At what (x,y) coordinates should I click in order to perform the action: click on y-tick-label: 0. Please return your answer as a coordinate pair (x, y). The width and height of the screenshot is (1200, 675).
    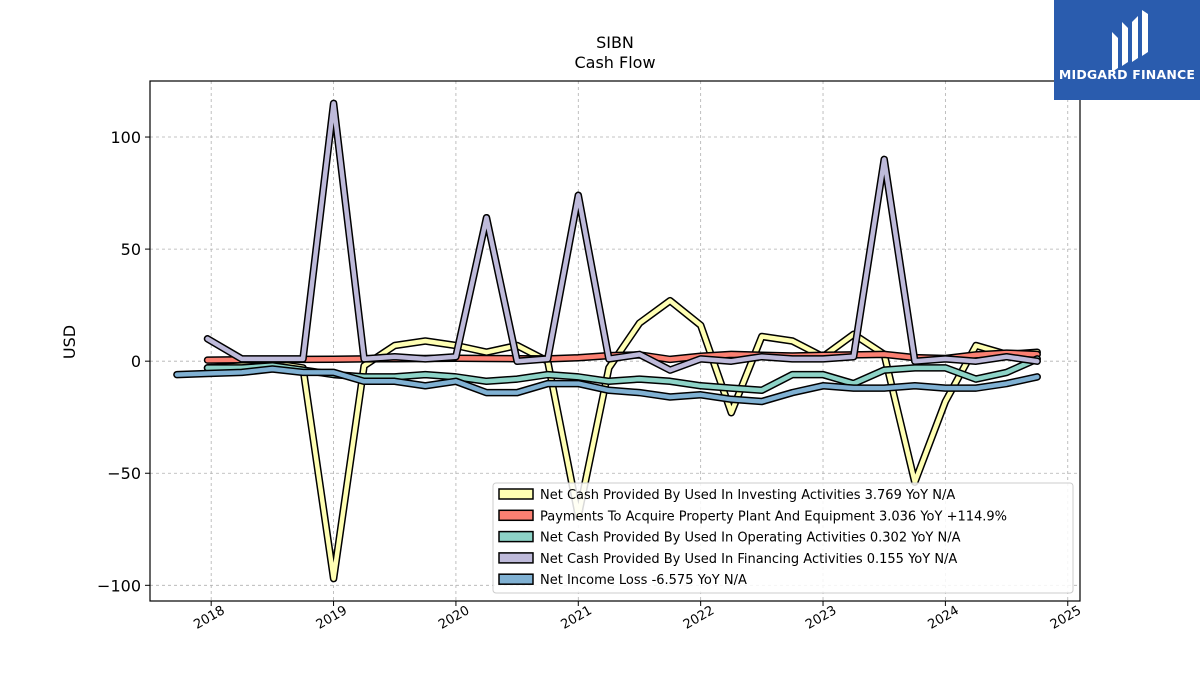
    Looking at the image, I should click on (136, 361).